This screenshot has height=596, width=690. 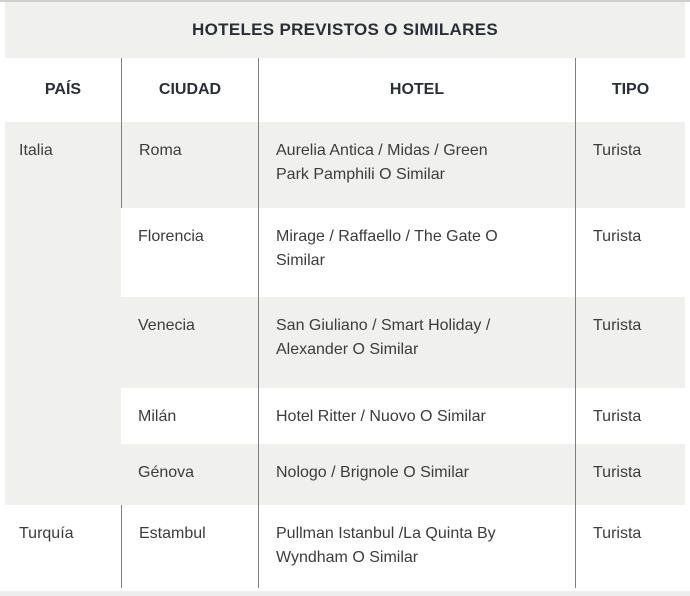 What do you see at coordinates (416, 416) in the screenshot?
I see `hotel-cell-milan: Hotel Ritter / Nuovo O Similar` at bounding box center [416, 416].